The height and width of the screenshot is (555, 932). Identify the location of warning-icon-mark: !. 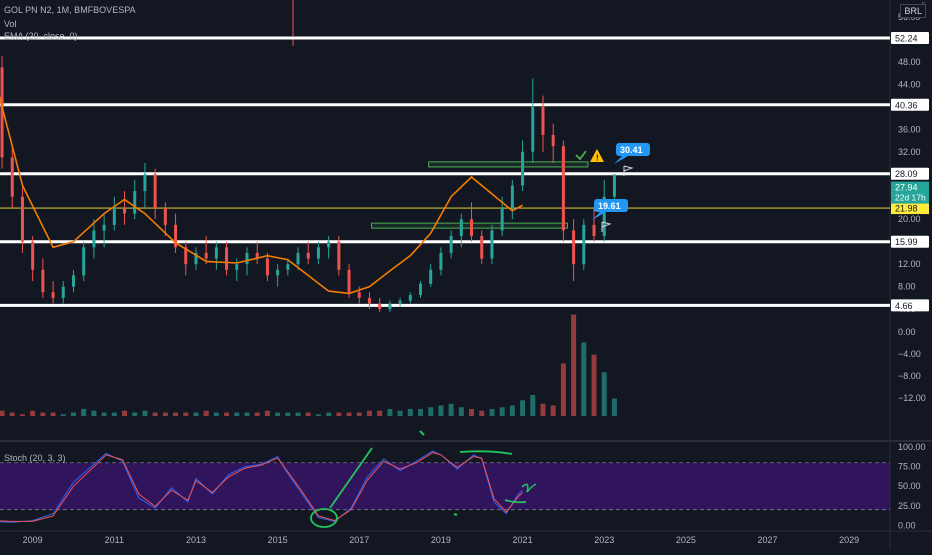
(597, 158).